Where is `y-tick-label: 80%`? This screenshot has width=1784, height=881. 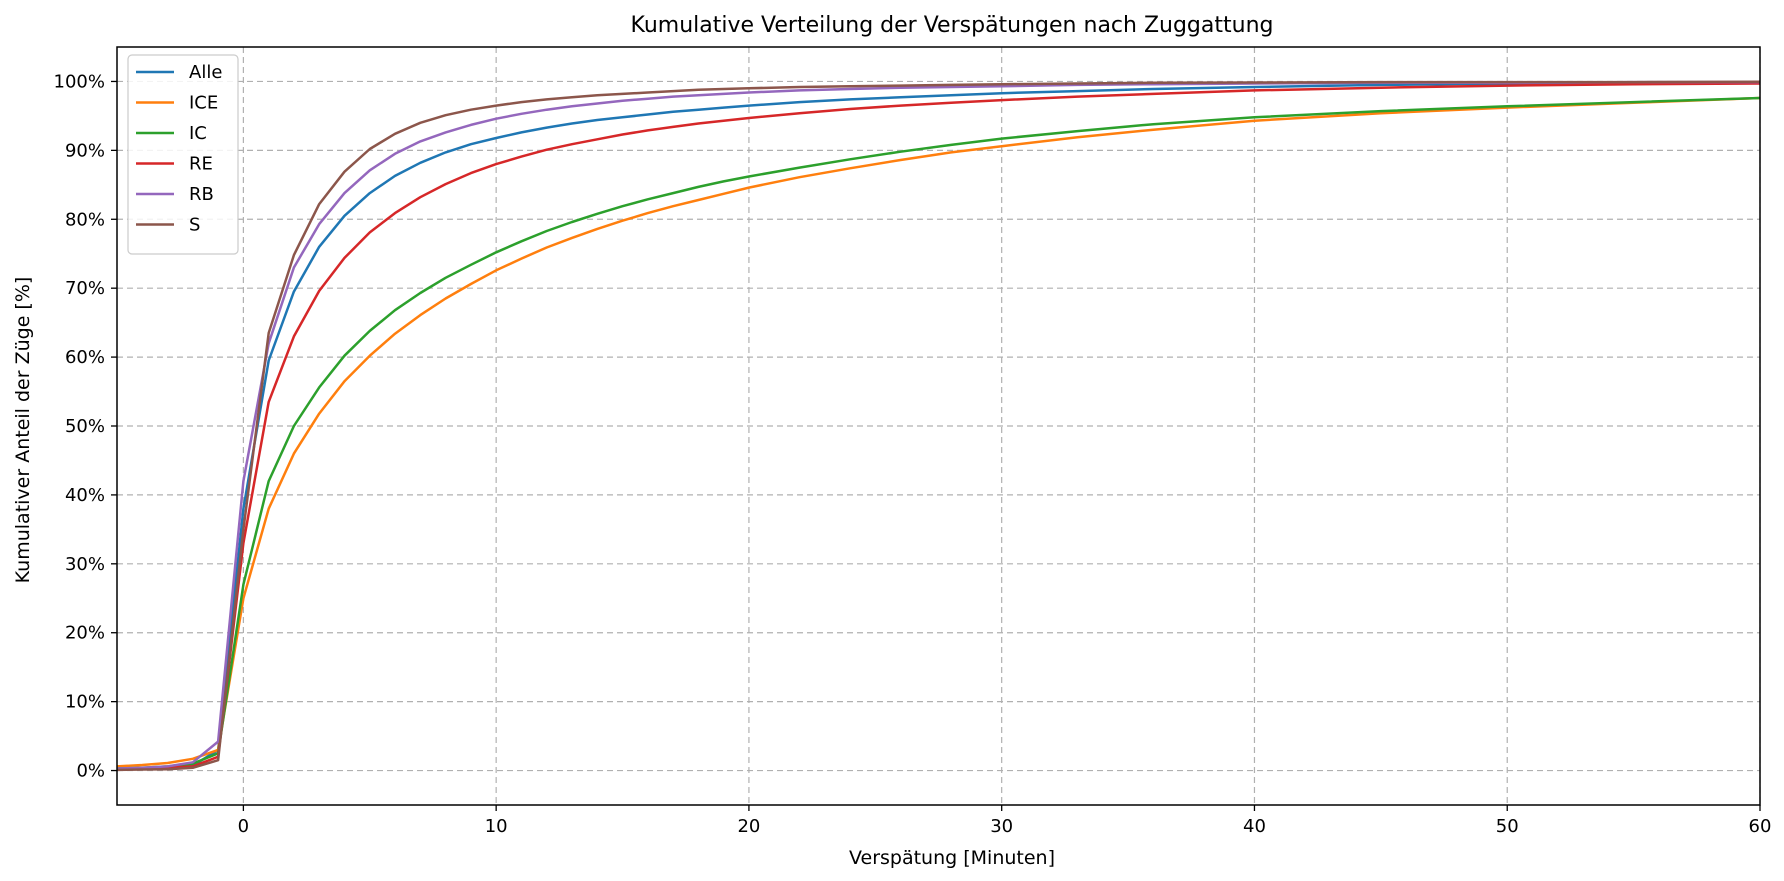
y-tick-label: 80% is located at coordinates (85, 219).